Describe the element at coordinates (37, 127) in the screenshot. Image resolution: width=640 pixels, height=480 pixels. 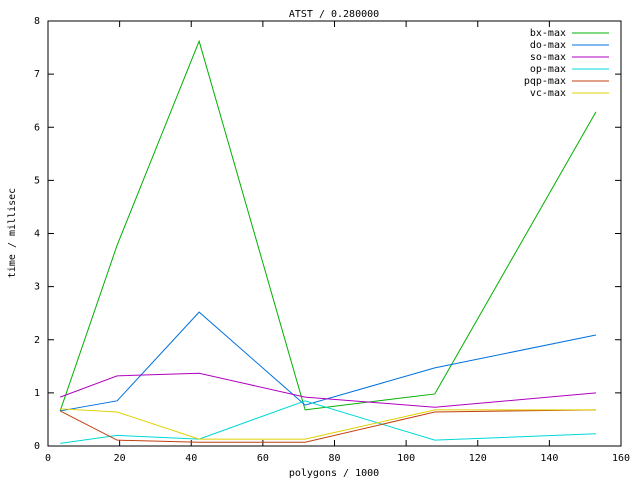
I see `y-tick-label: 6` at that location.